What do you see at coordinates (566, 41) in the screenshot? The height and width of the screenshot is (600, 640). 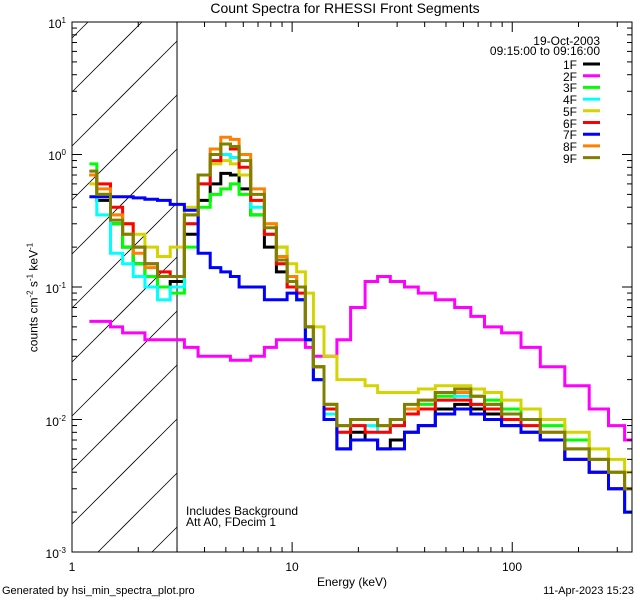 I see `legend-date: 19-Oct-2003` at bounding box center [566, 41].